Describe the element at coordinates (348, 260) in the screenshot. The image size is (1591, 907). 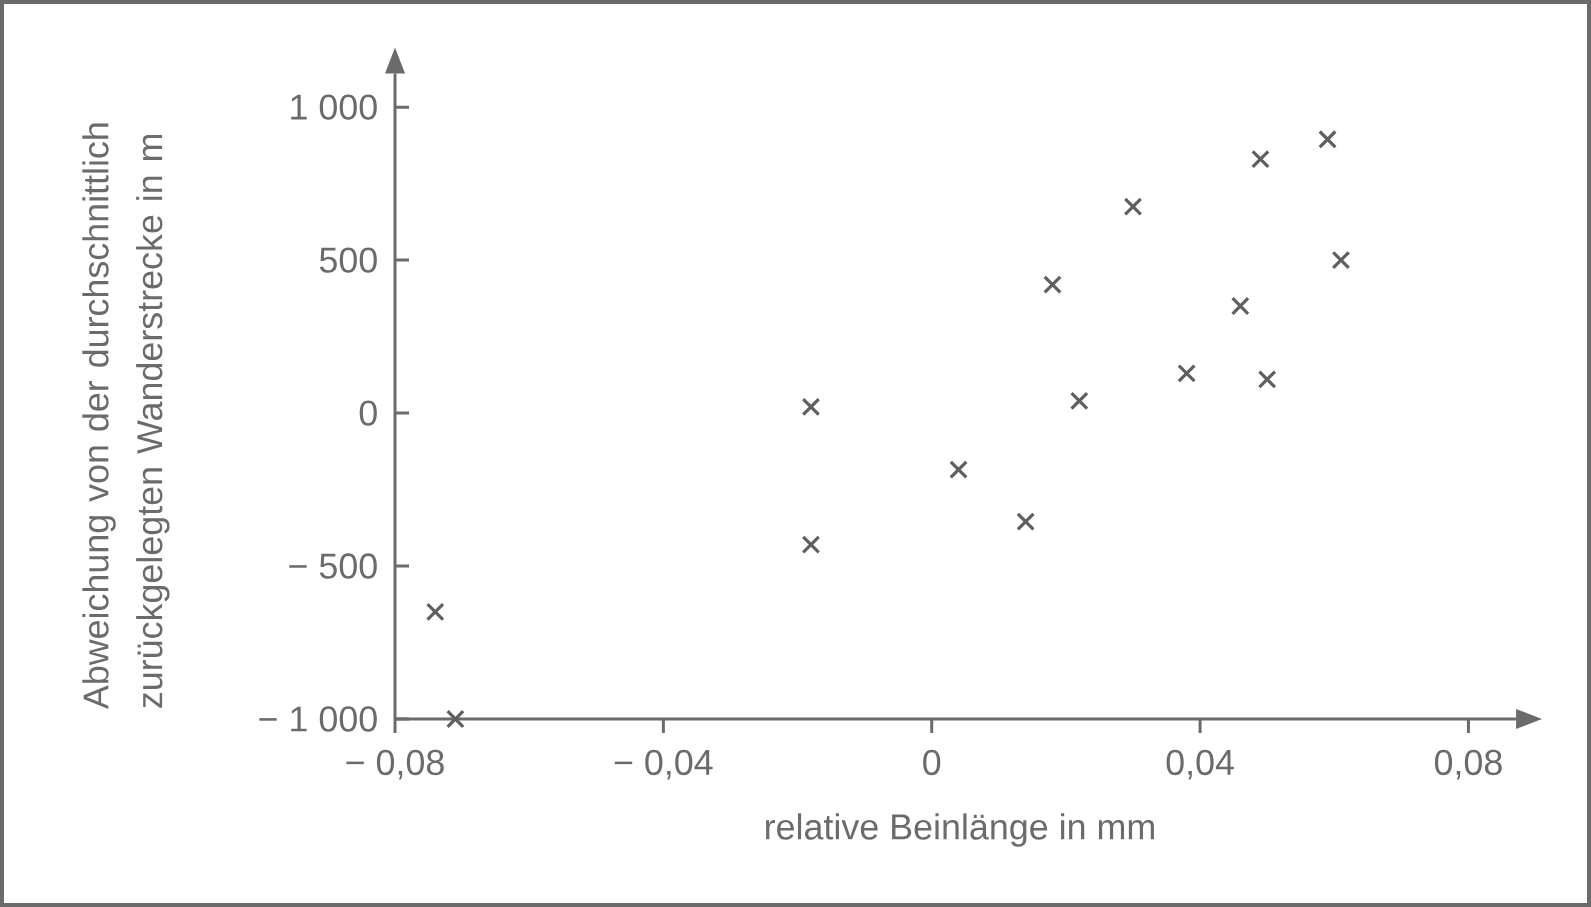
I see `y-tick-label: 500` at that location.